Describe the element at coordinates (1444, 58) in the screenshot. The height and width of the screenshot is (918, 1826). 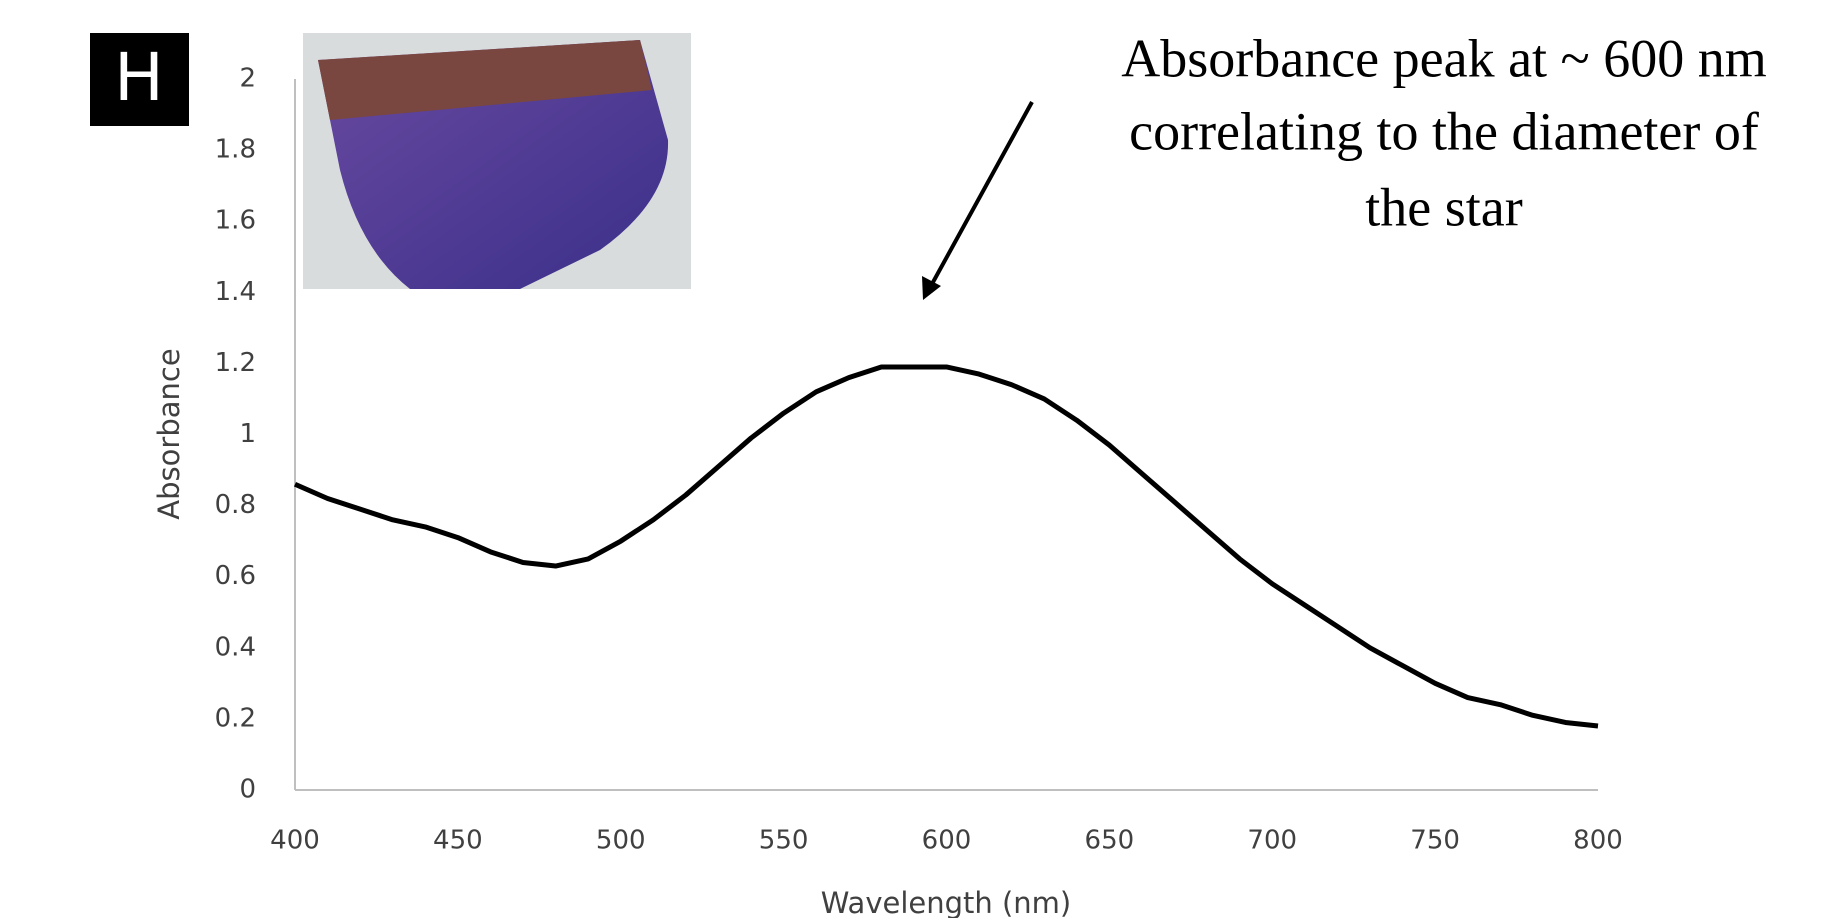
I see `annotation: Absorbance peak at ~ 600 nm` at that location.